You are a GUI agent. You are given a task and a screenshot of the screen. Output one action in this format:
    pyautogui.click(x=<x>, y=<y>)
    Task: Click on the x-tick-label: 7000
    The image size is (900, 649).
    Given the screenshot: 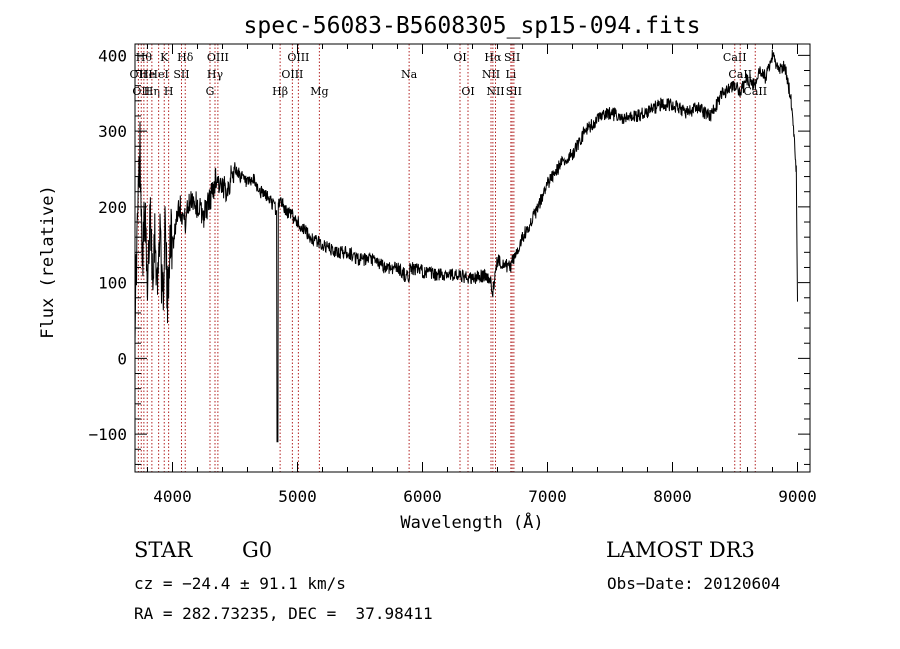 What is the action you would take?
    pyautogui.click(x=547, y=496)
    